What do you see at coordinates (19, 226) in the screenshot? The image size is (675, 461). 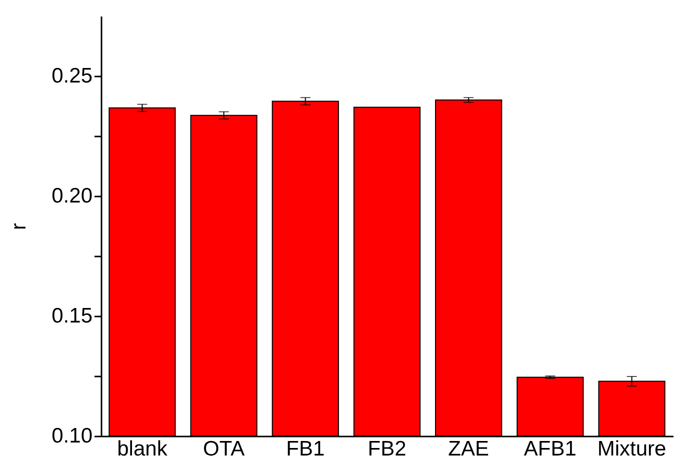 I see `y-axis-title: r` at bounding box center [19, 226].